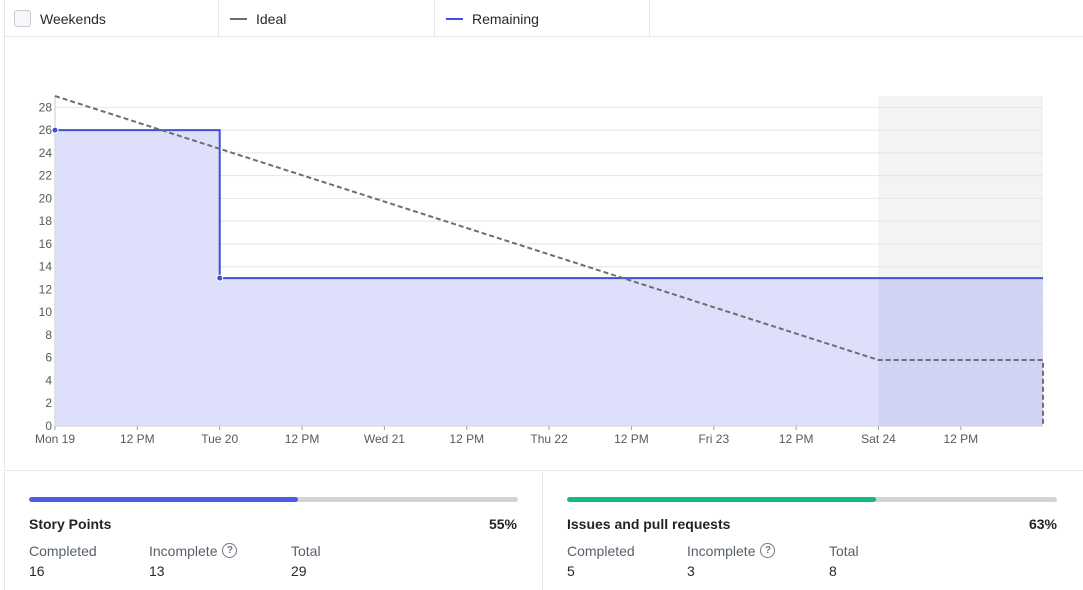 The height and width of the screenshot is (590, 1083). What do you see at coordinates (46, 312) in the screenshot?
I see `y-tick-label: 10` at bounding box center [46, 312].